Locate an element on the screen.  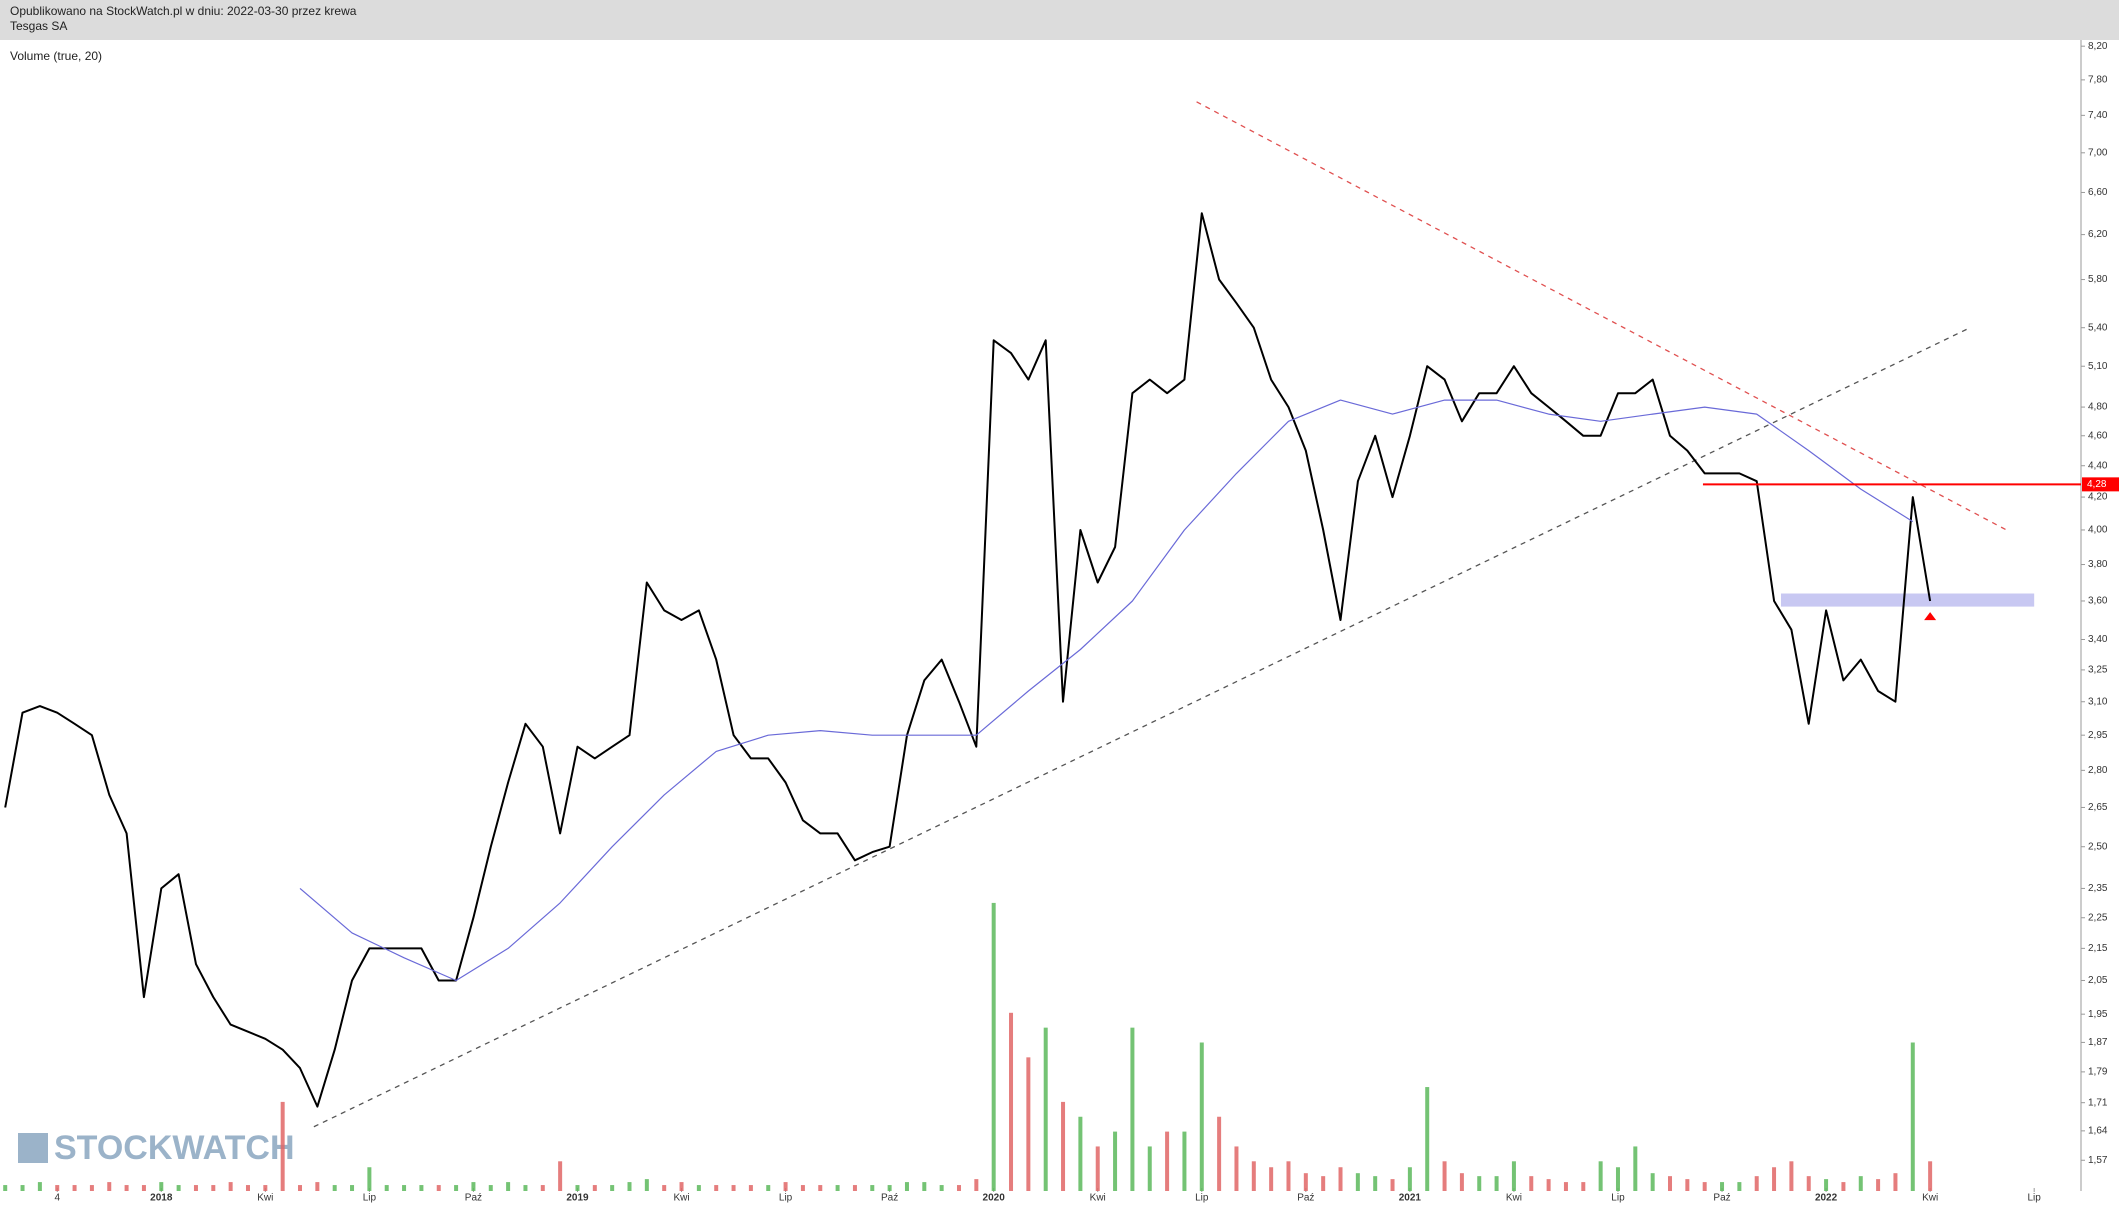
y-tick-label: 1,79 is located at coordinates (2098, 1072).